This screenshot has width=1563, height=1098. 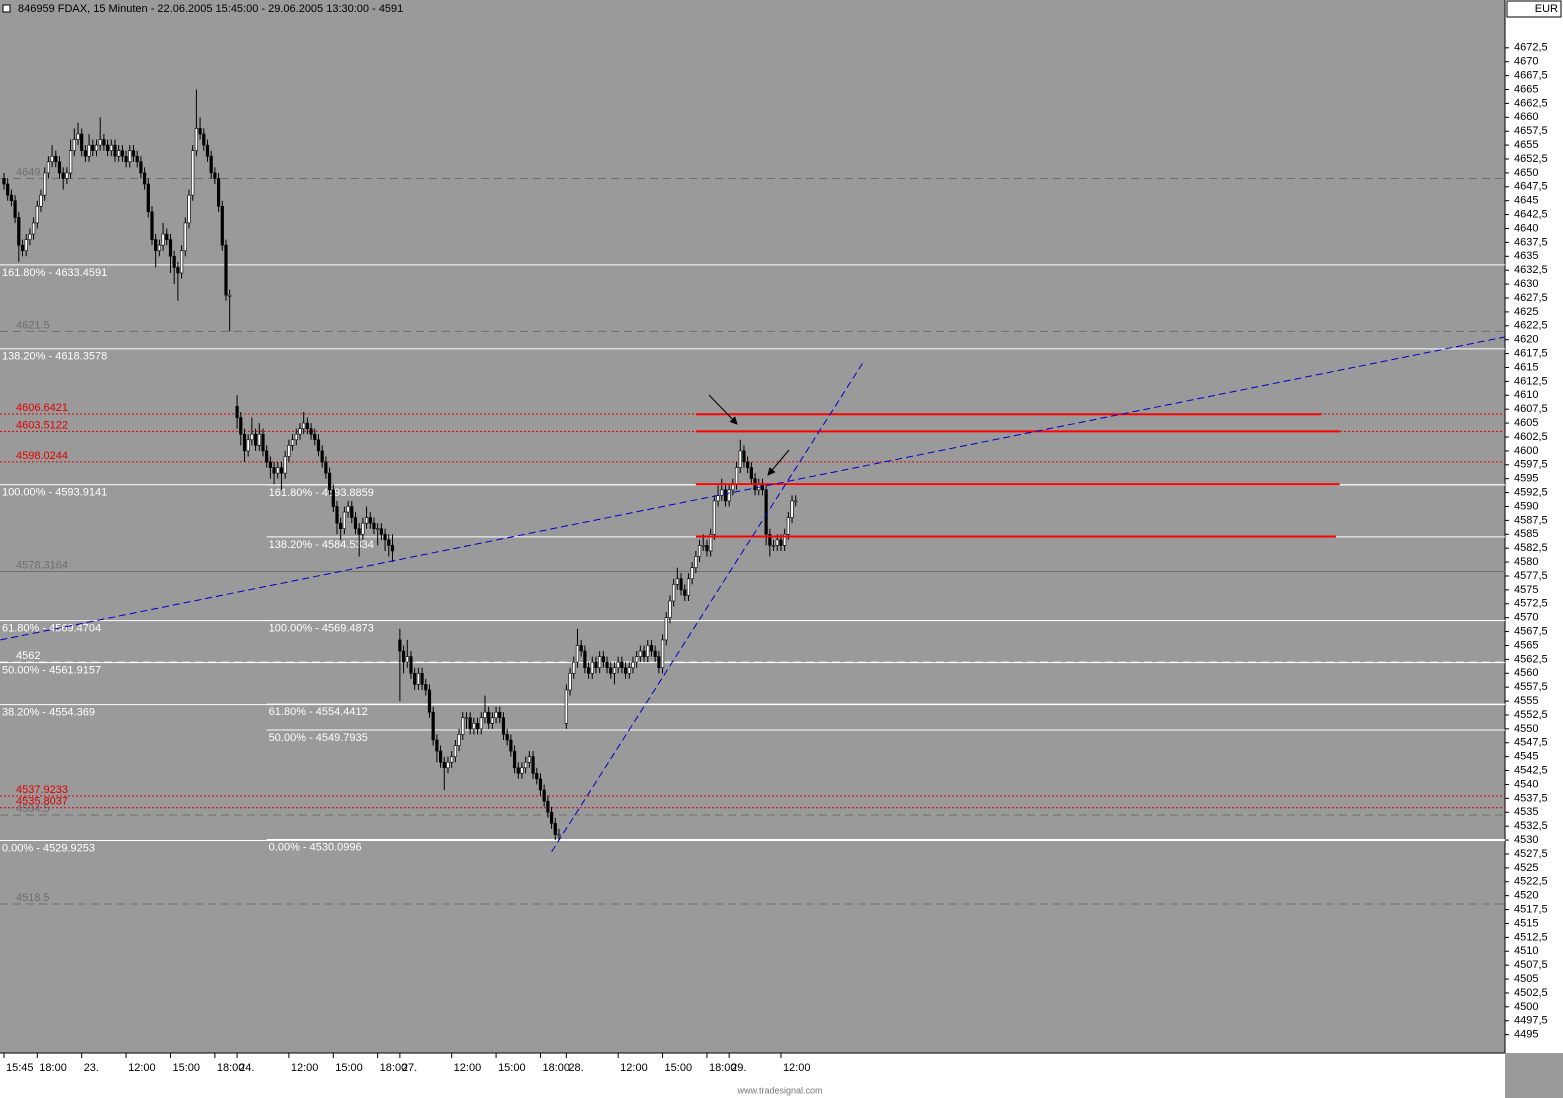 I want to click on y-tick-label: 4575, so click(x=1526, y=590).